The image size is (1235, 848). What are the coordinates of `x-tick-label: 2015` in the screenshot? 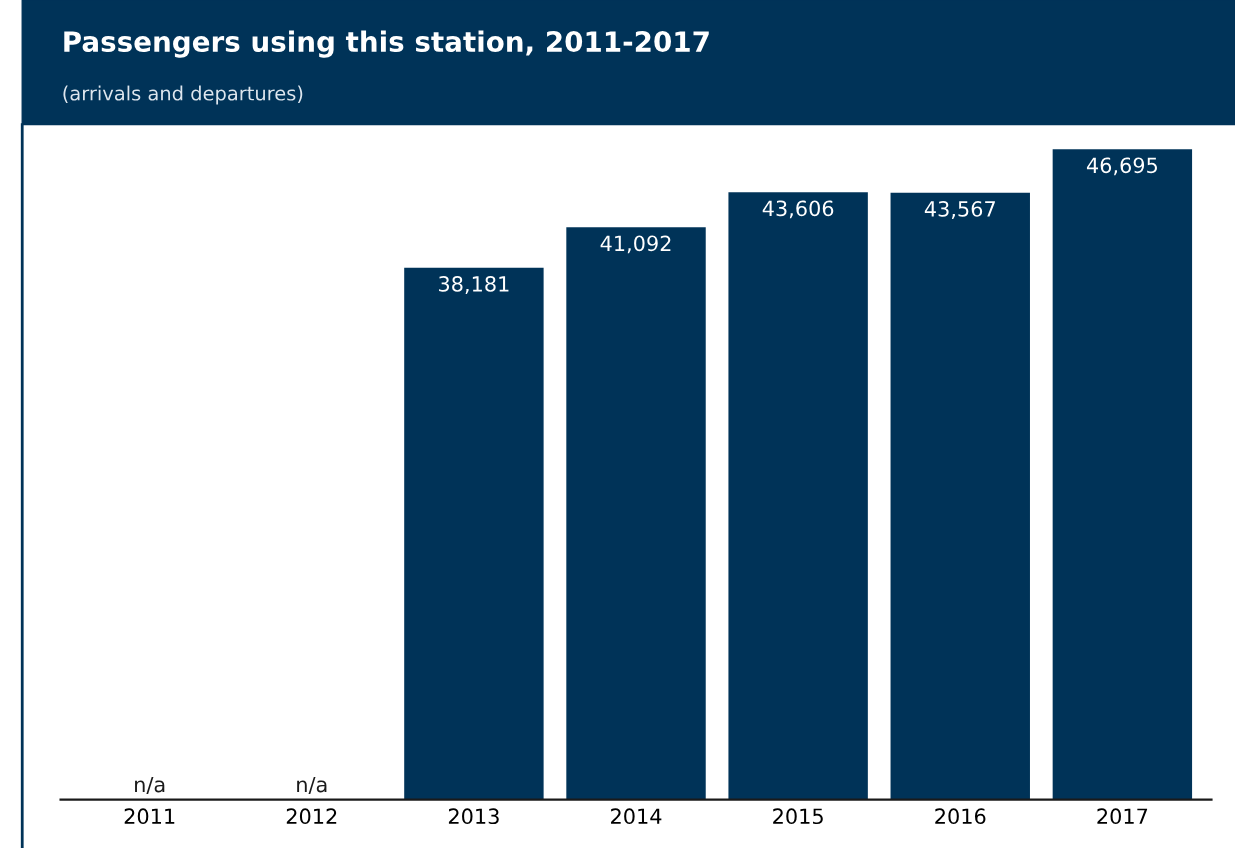 It's located at (798, 816).